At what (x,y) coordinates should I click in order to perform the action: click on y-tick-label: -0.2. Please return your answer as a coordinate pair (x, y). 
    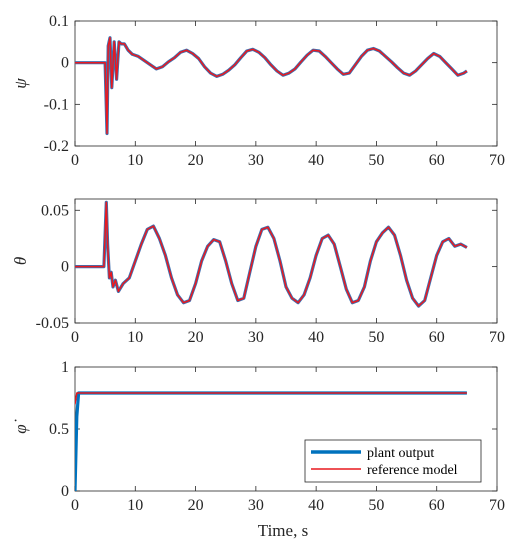
    Looking at the image, I should click on (56, 146).